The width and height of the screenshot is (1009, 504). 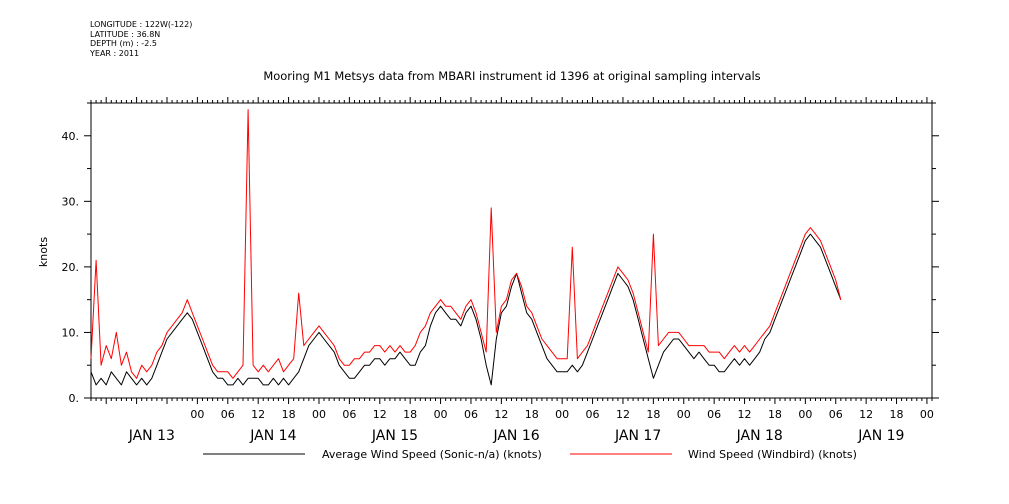 What do you see at coordinates (515, 436) in the screenshot?
I see `x-day-label: JAN 16` at bounding box center [515, 436].